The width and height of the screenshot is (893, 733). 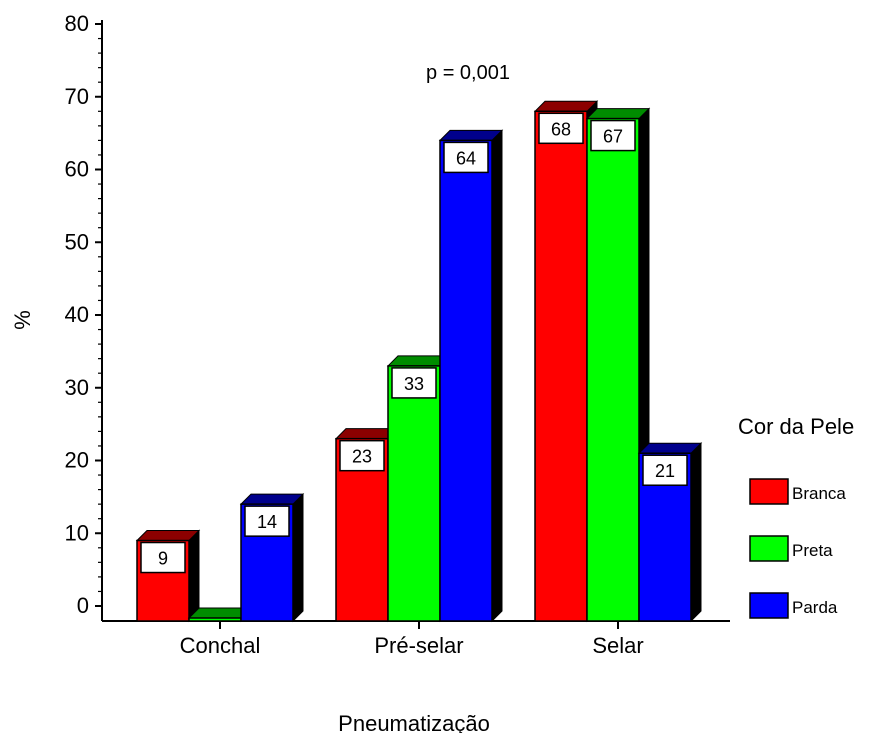 I want to click on legend-title: Cor da Pele, so click(x=796, y=426).